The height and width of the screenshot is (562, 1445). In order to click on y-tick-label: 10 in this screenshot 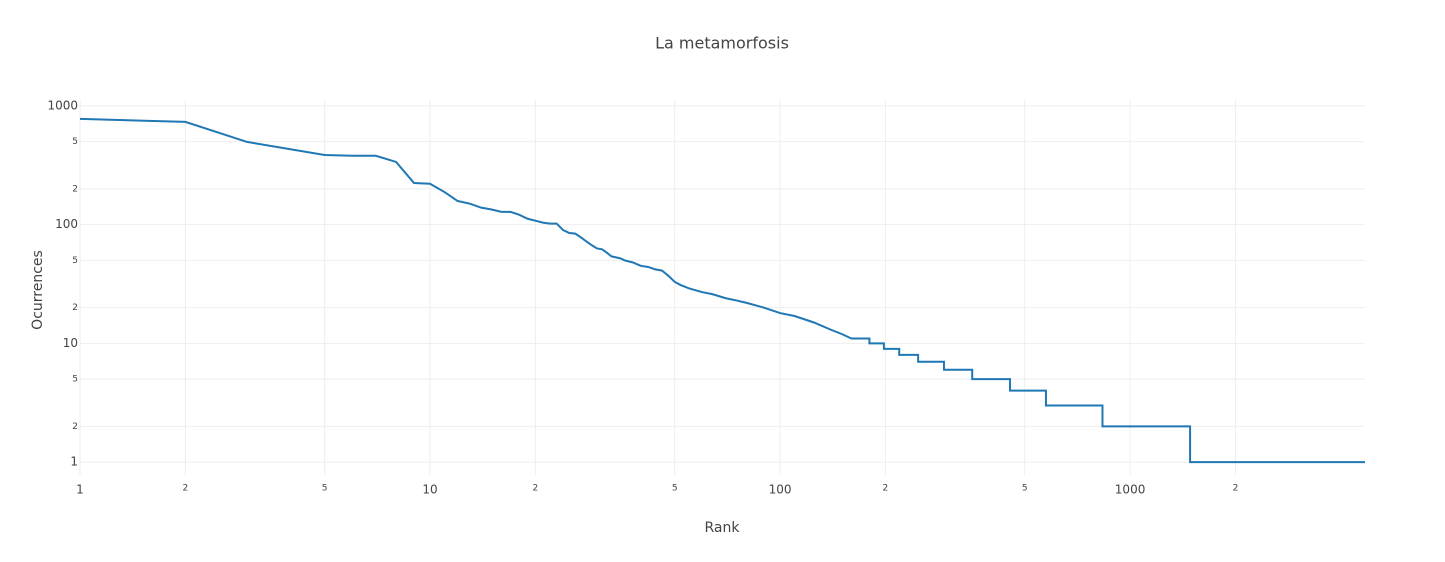, I will do `click(70, 343)`.